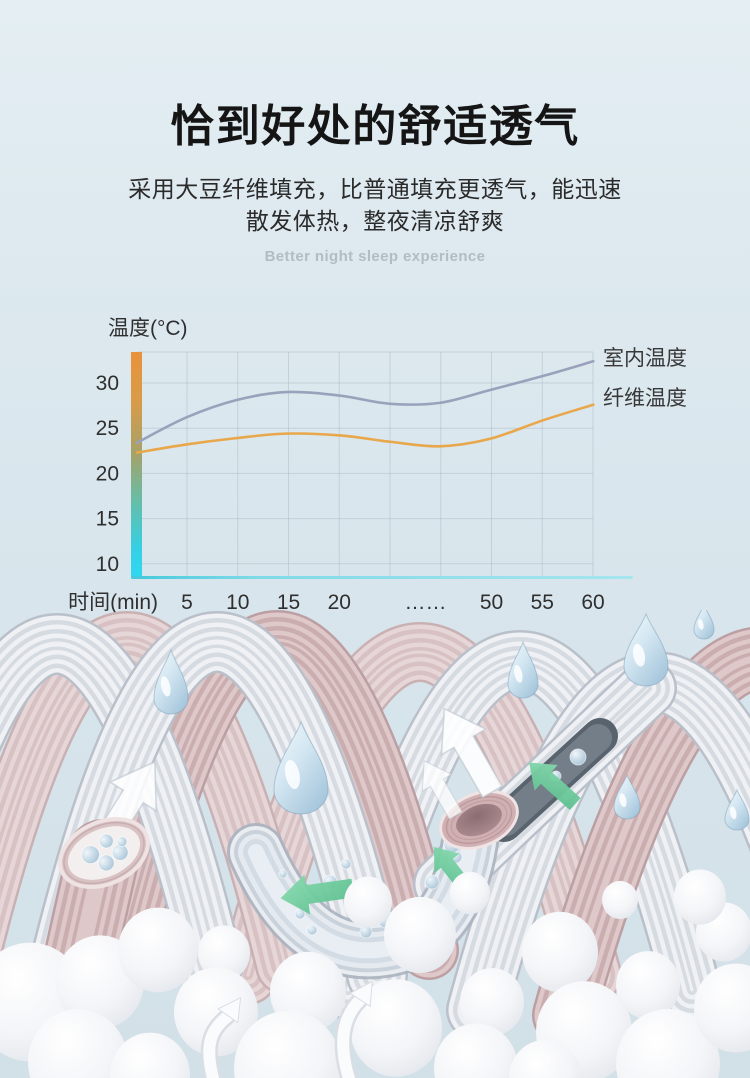 The image size is (750, 1078). I want to click on x-tick-label: 60, so click(592, 602).